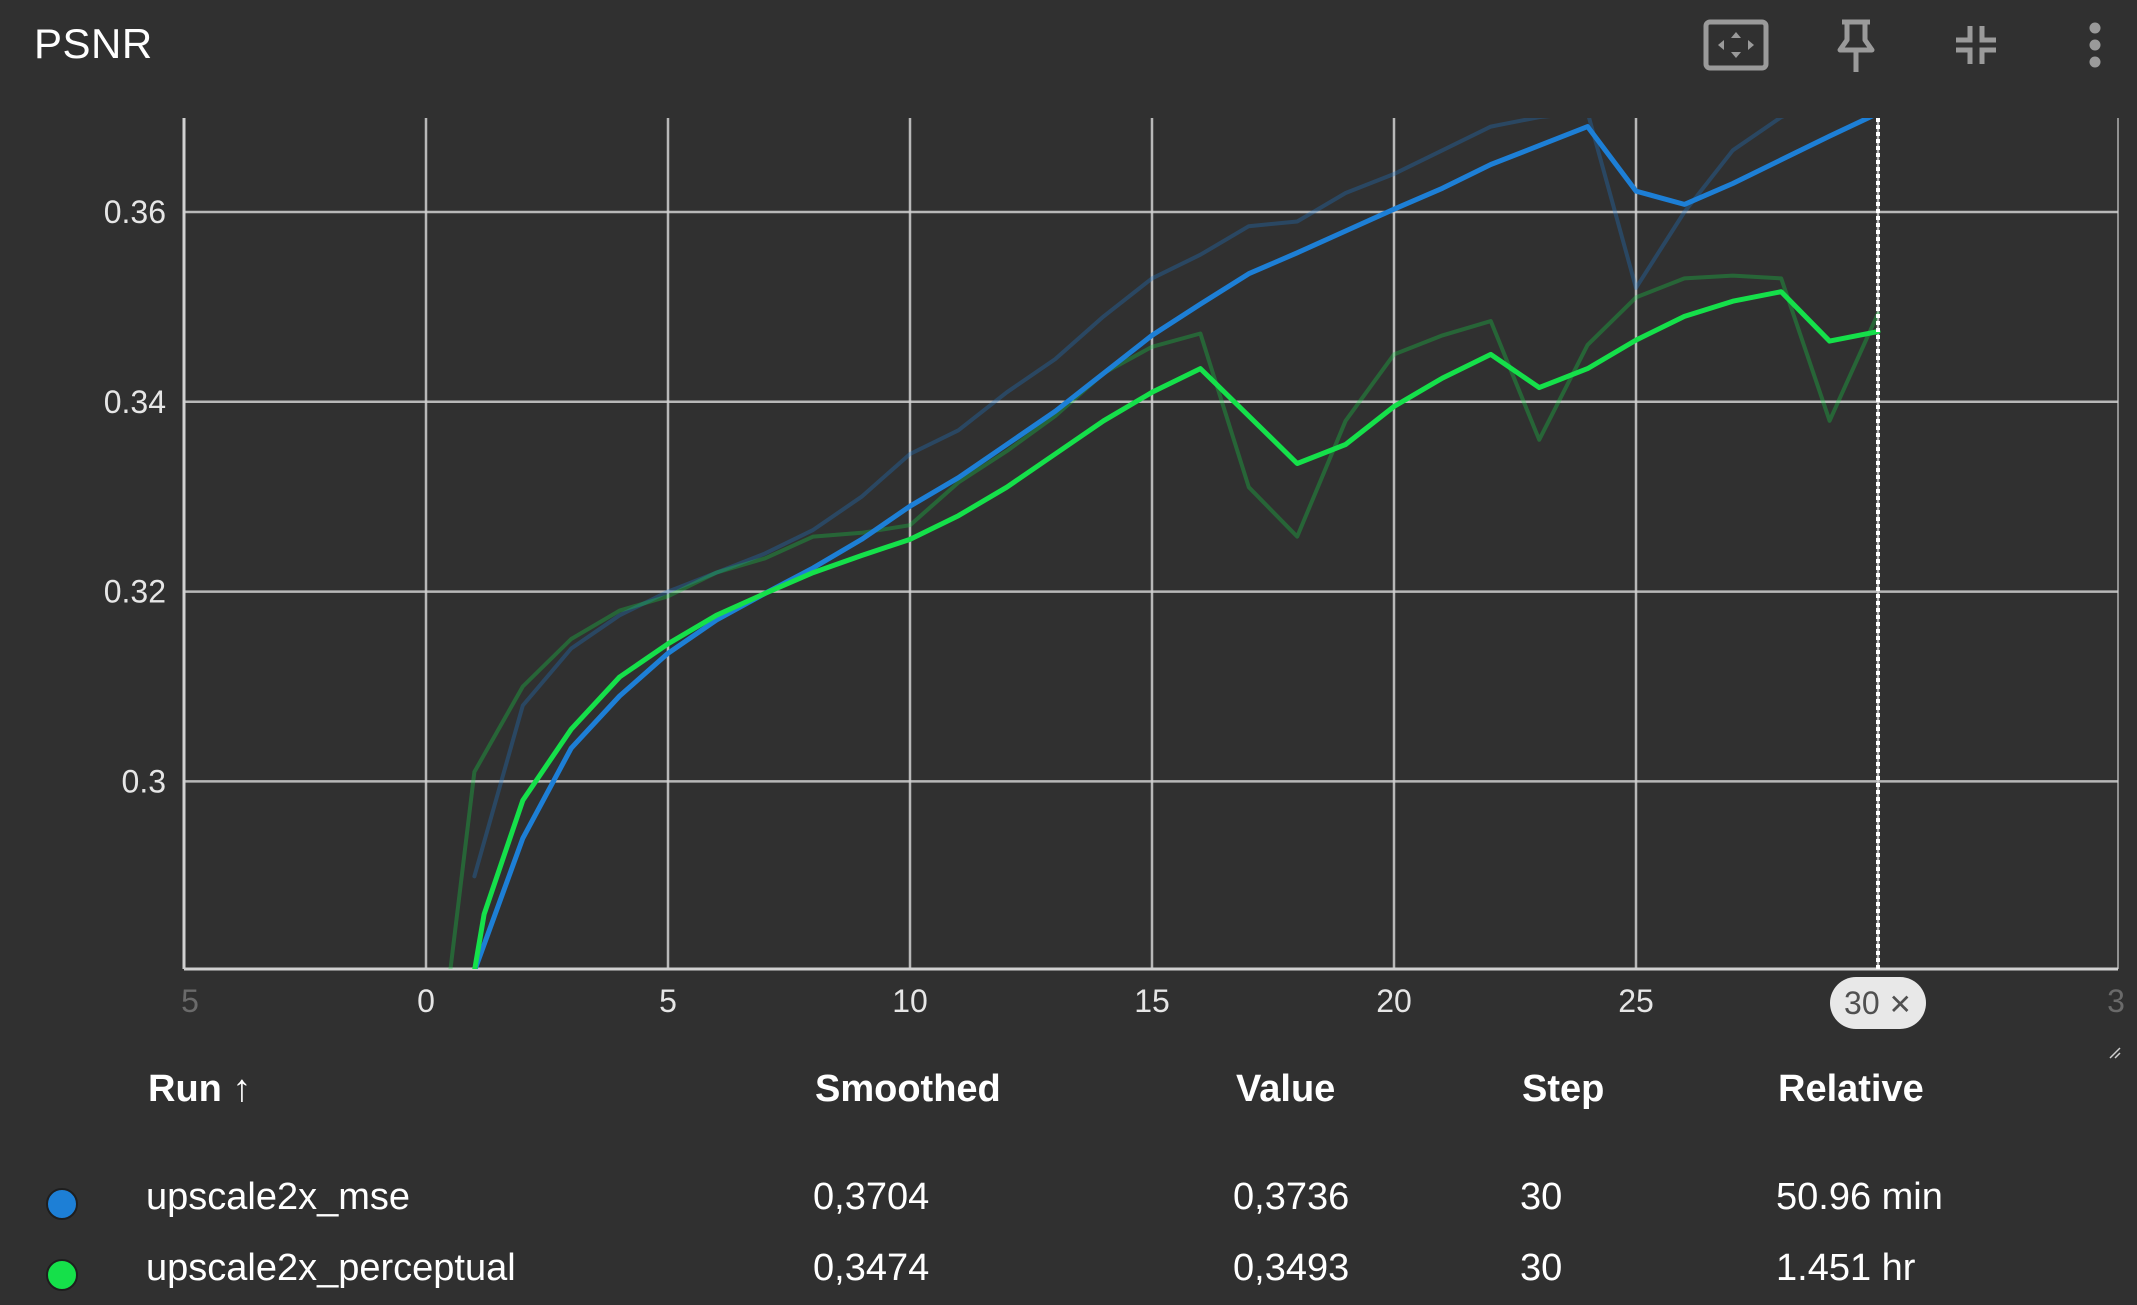  I want to click on pin-button, so click(1856, 45).